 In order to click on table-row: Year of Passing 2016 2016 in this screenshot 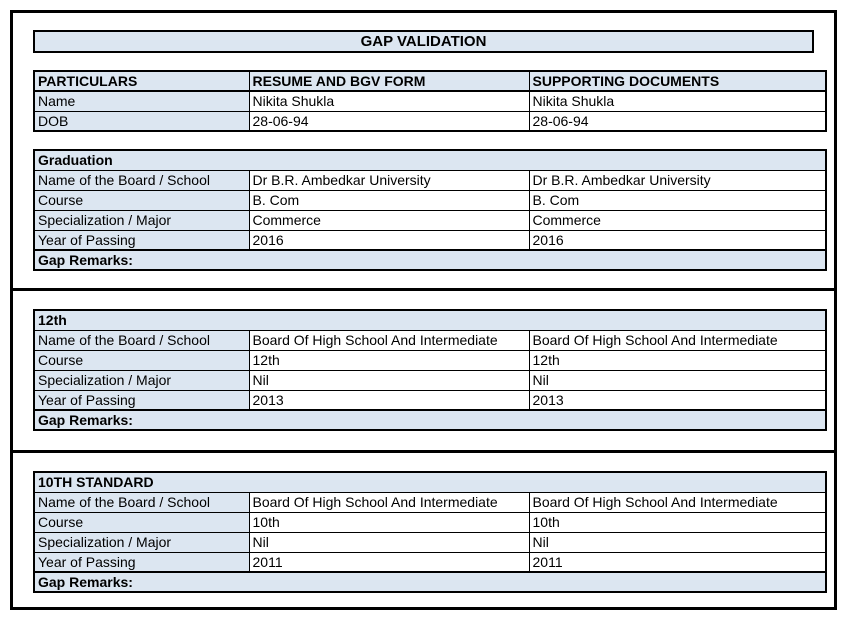, I will do `click(430, 240)`.